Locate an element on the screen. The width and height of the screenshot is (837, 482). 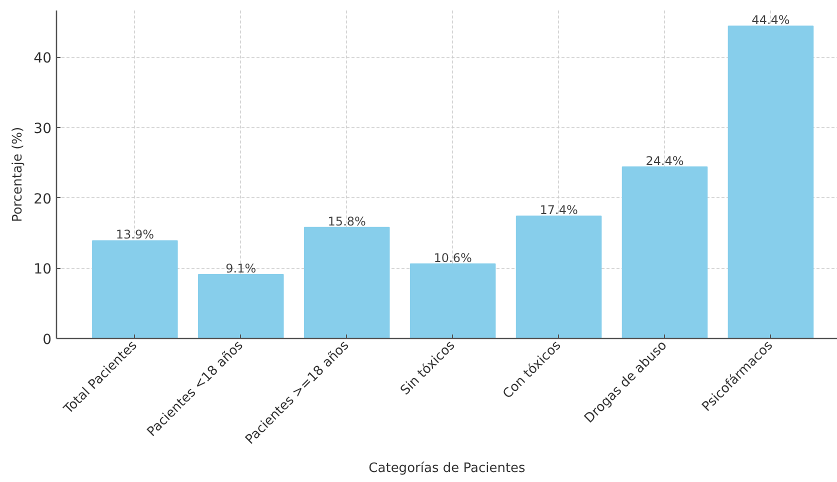
y-tick-label: 30 is located at coordinates (43, 128).